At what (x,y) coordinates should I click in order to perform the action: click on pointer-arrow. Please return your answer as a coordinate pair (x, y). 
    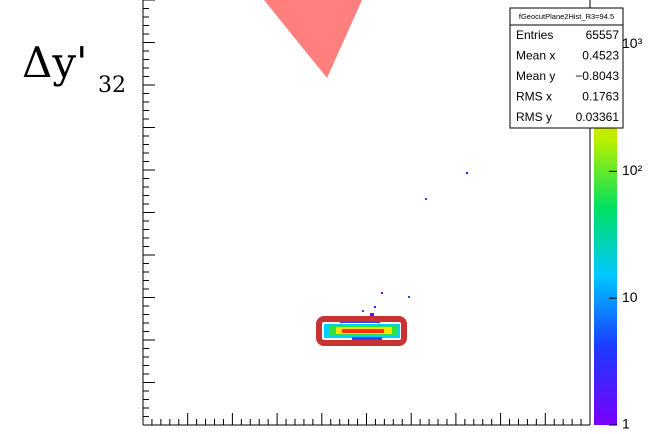
    Looking at the image, I should click on (313, 39).